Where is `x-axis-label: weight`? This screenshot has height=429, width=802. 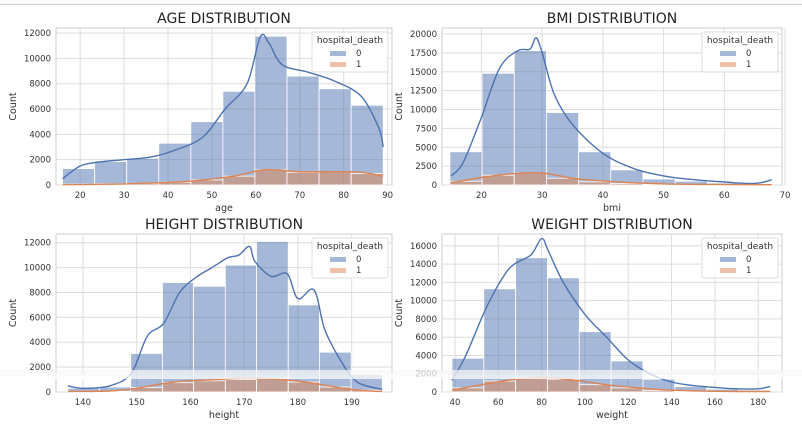 x-axis-label: weight is located at coordinates (612, 415).